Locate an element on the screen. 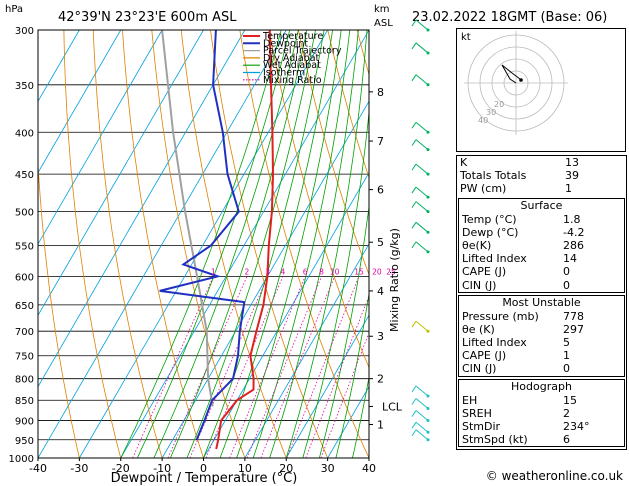 This screenshot has width=629, height=486. pressure-tick-label: 450 is located at coordinates (24, 175).